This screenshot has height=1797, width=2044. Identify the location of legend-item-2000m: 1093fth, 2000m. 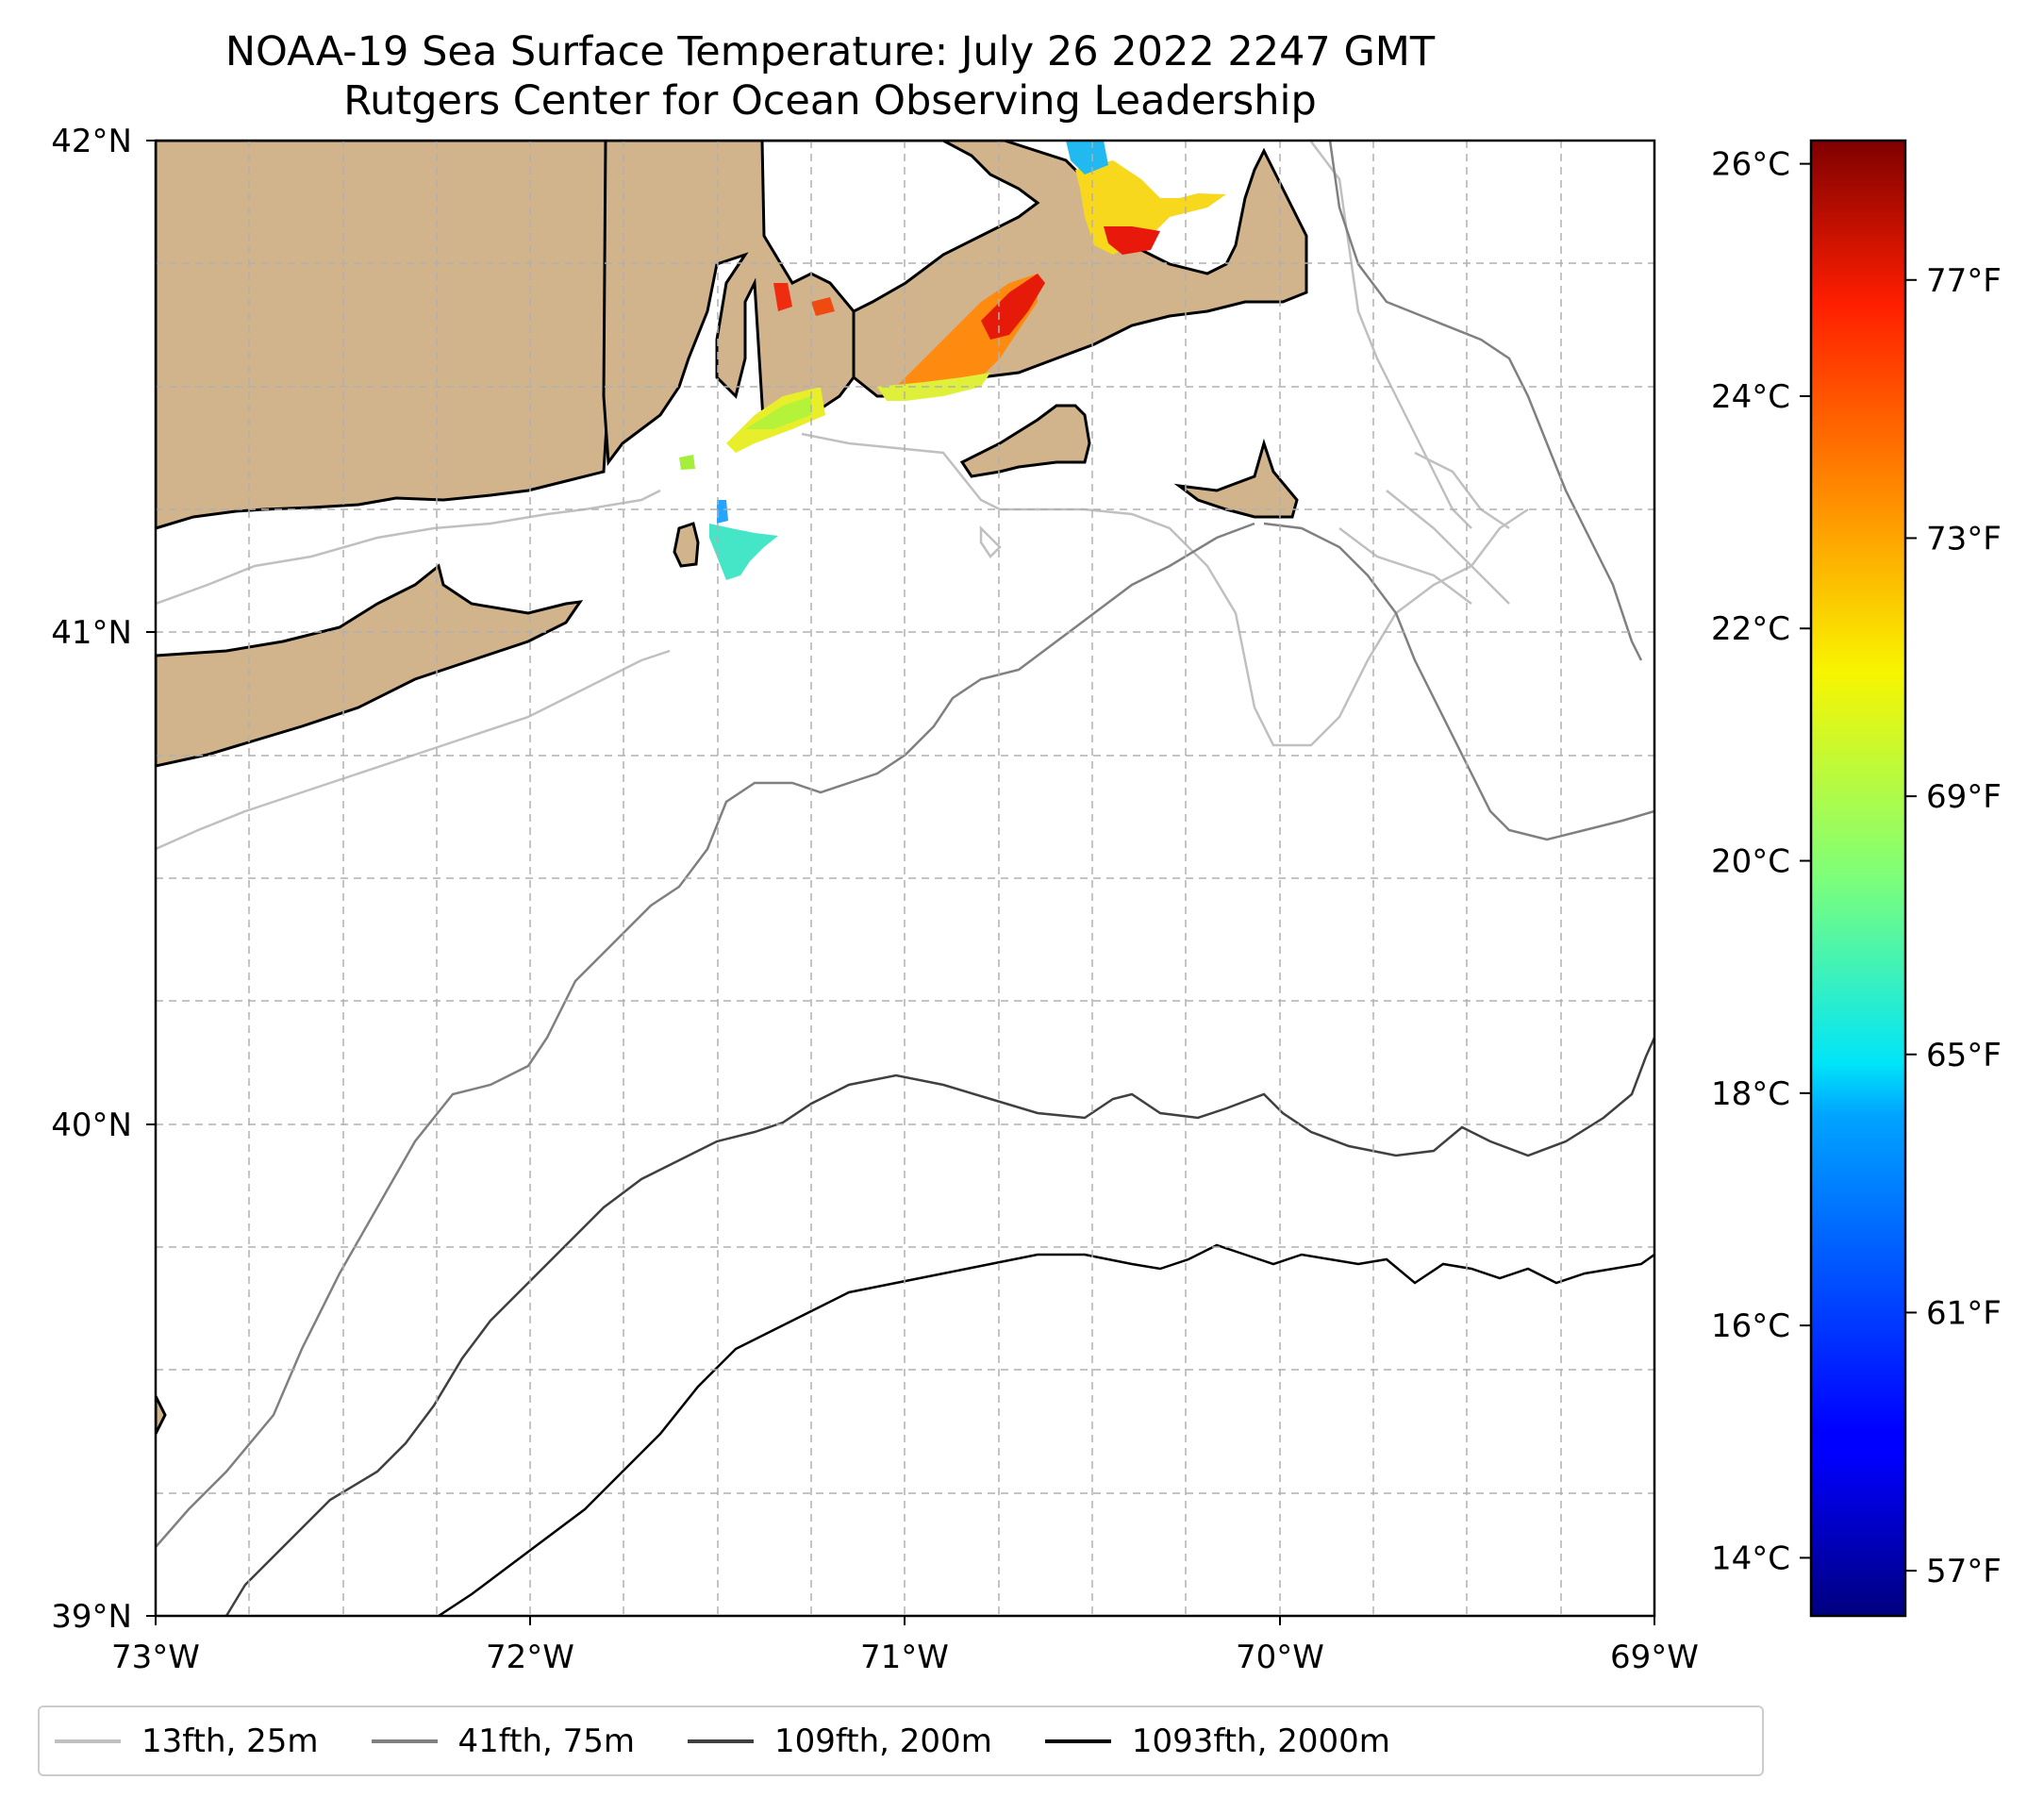
(1217, 1741).